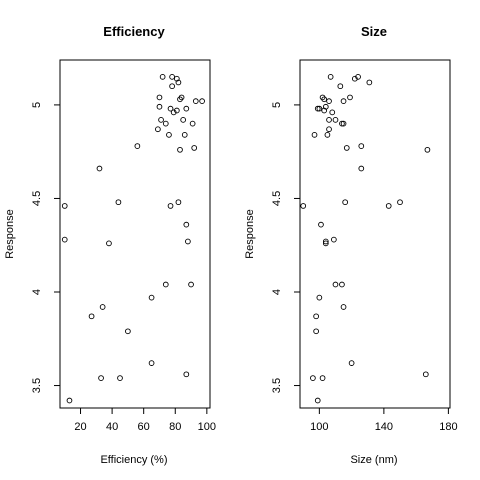 The height and width of the screenshot is (480, 480). I want to click on efficiency-y-tick-label: 4, so click(37, 292).